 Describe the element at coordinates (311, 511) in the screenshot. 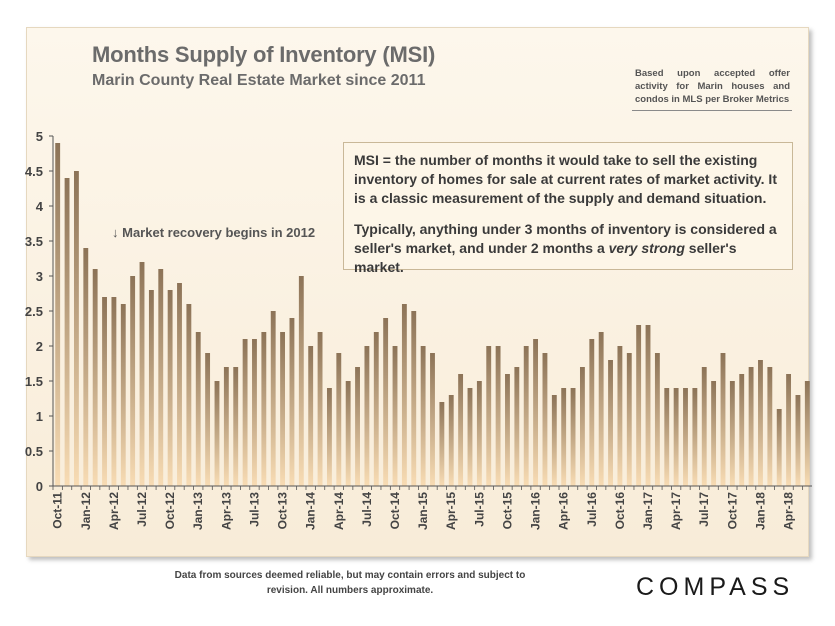

I see `x-tick-label: Jan-14` at that location.